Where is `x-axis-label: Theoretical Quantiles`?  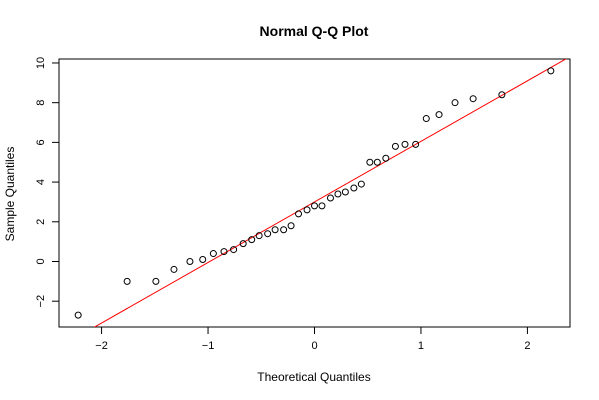
x-axis-label: Theoretical Quantiles is located at coordinates (313, 377).